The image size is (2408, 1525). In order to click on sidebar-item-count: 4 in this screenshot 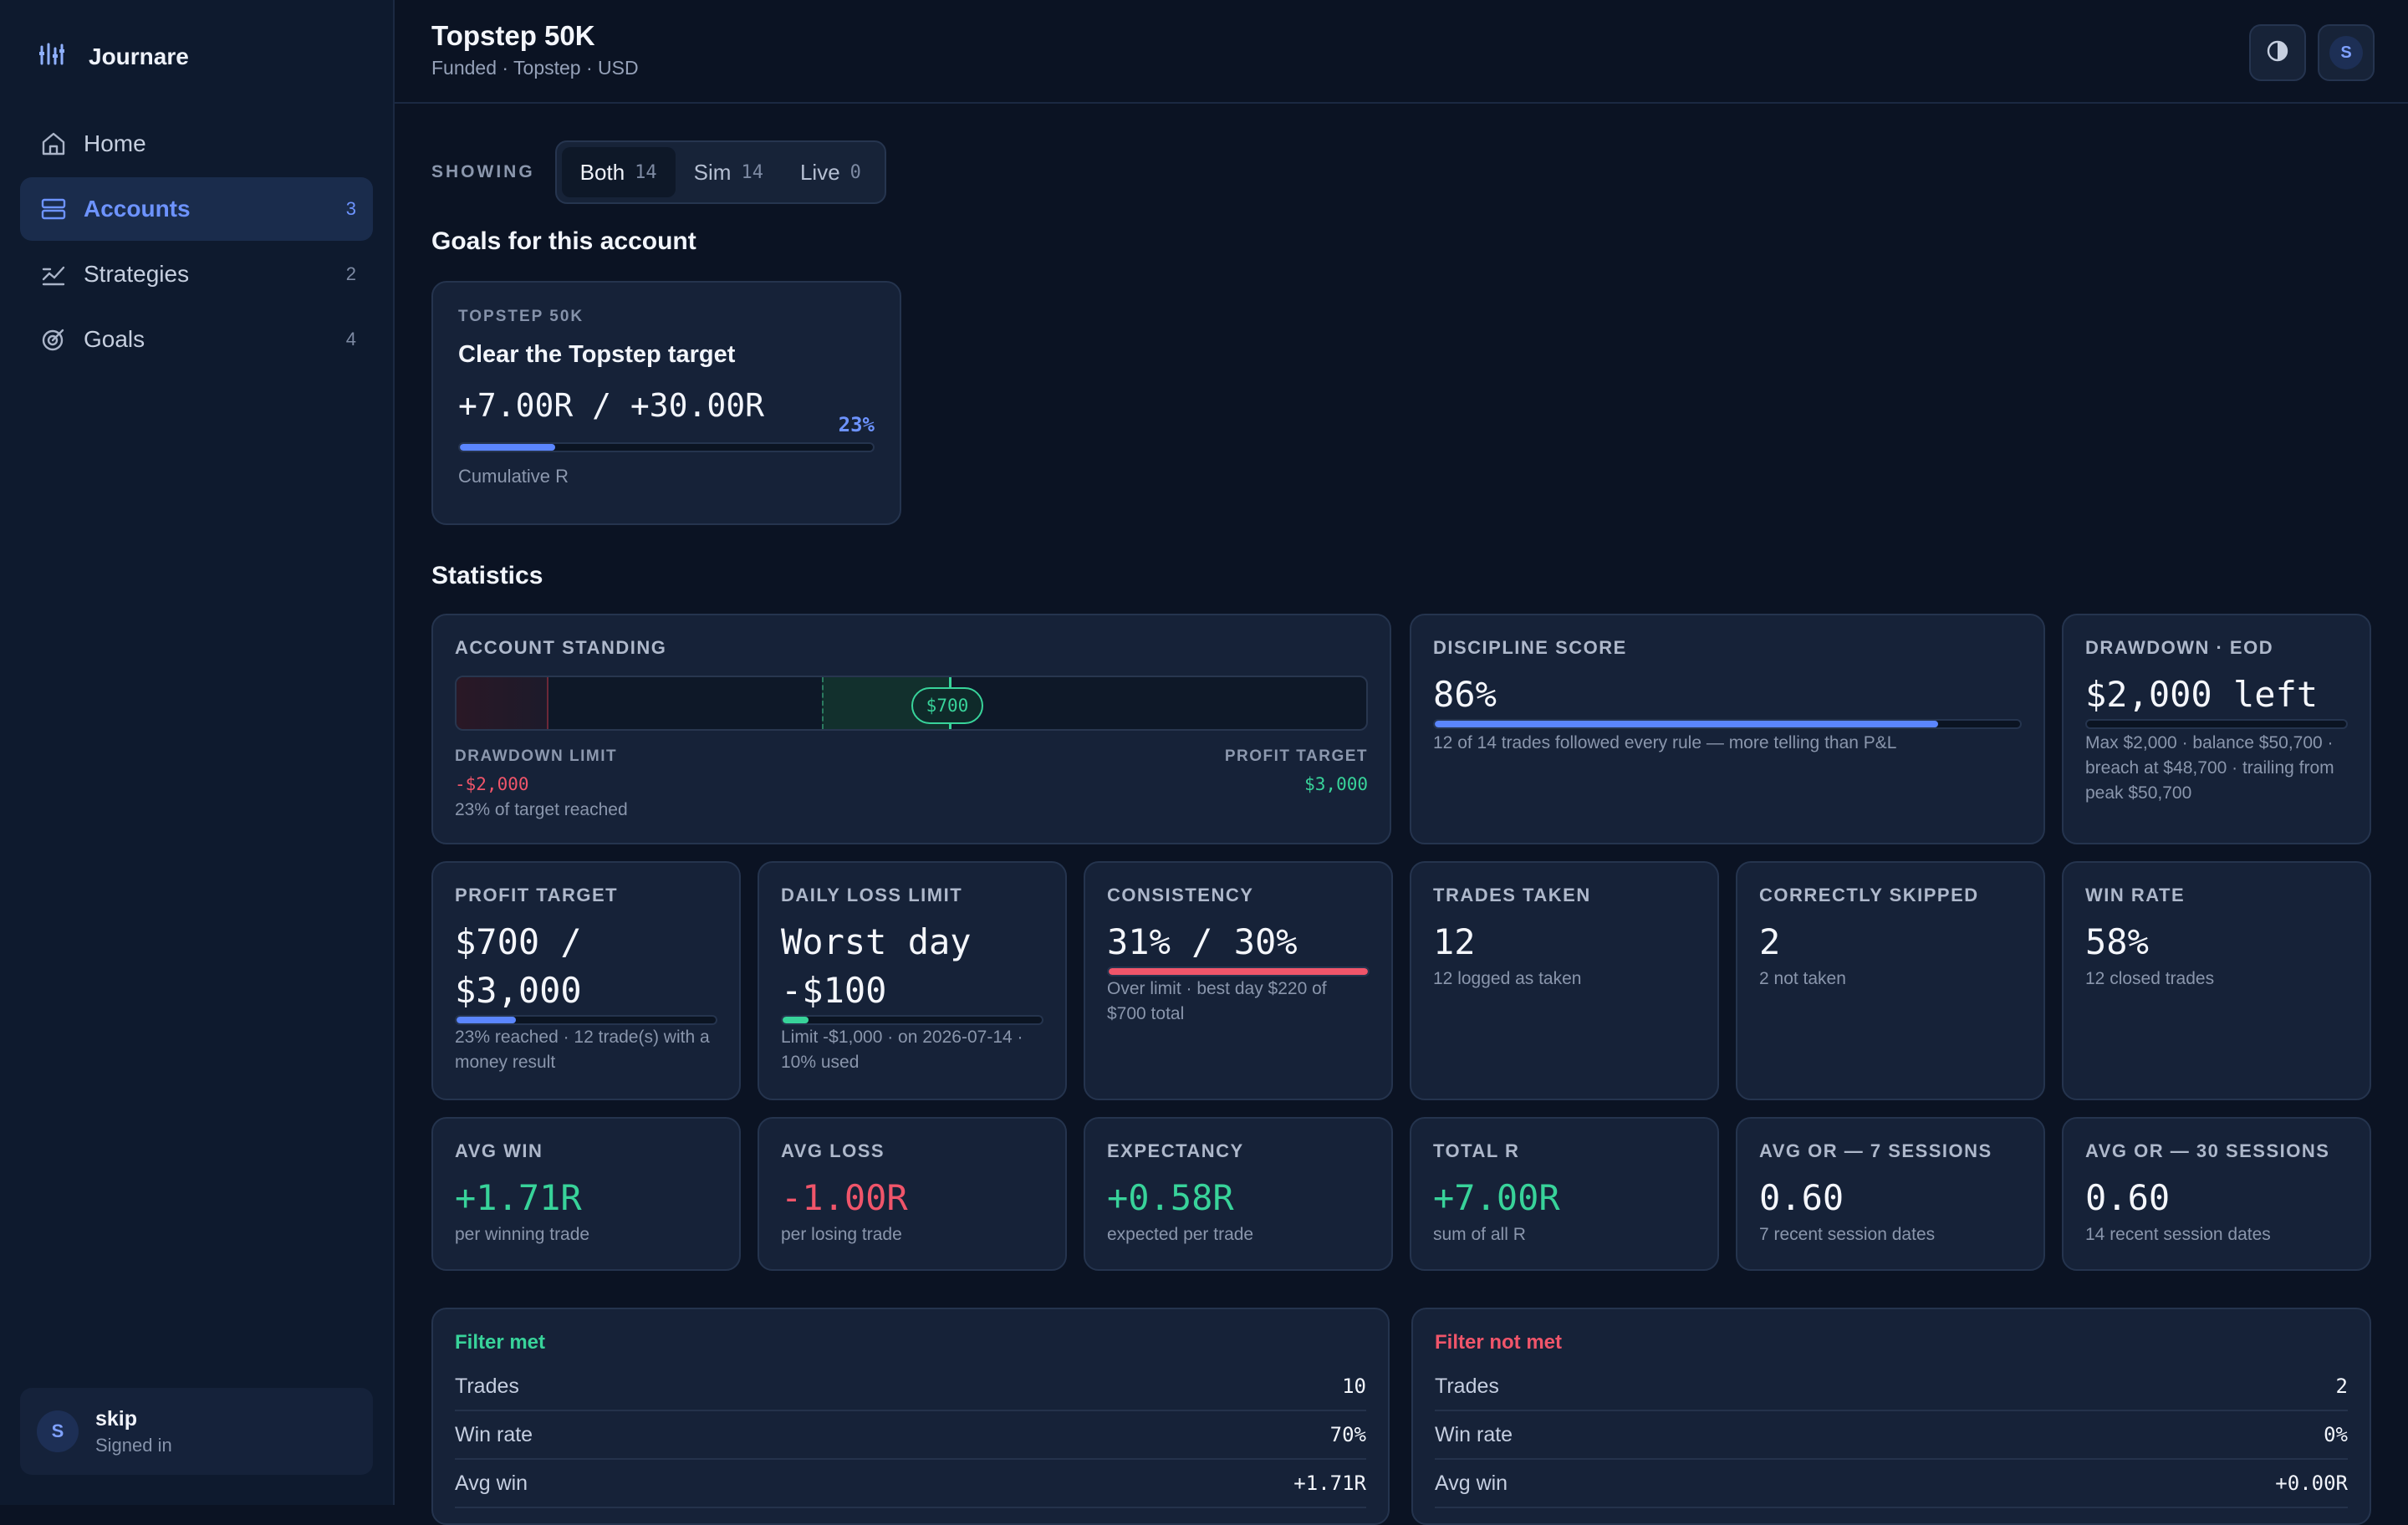, I will do `click(350, 339)`.